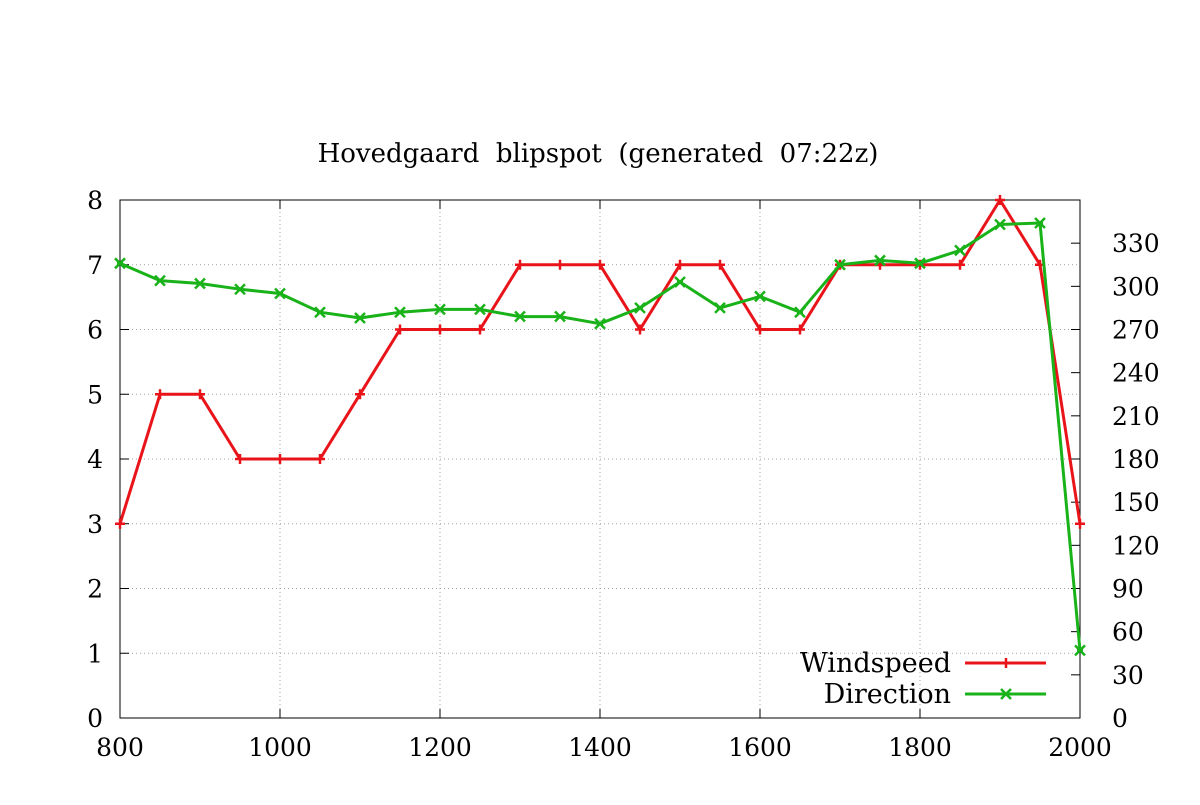  Describe the element at coordinates (95, 524) in the screenshot. I see `y-tick-label: 3` at that location.